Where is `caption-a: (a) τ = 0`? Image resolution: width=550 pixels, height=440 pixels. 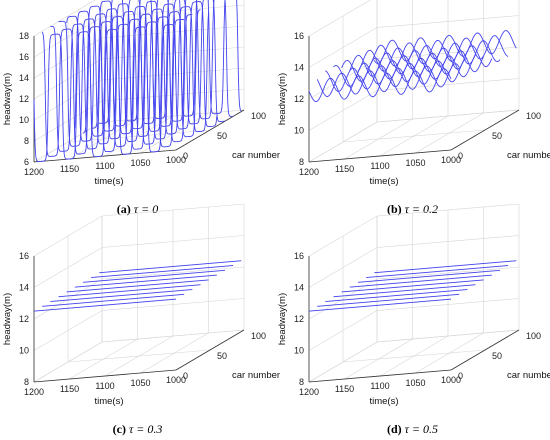 caption-a: (a) τ = 0 is located at coordinates (137, 209).